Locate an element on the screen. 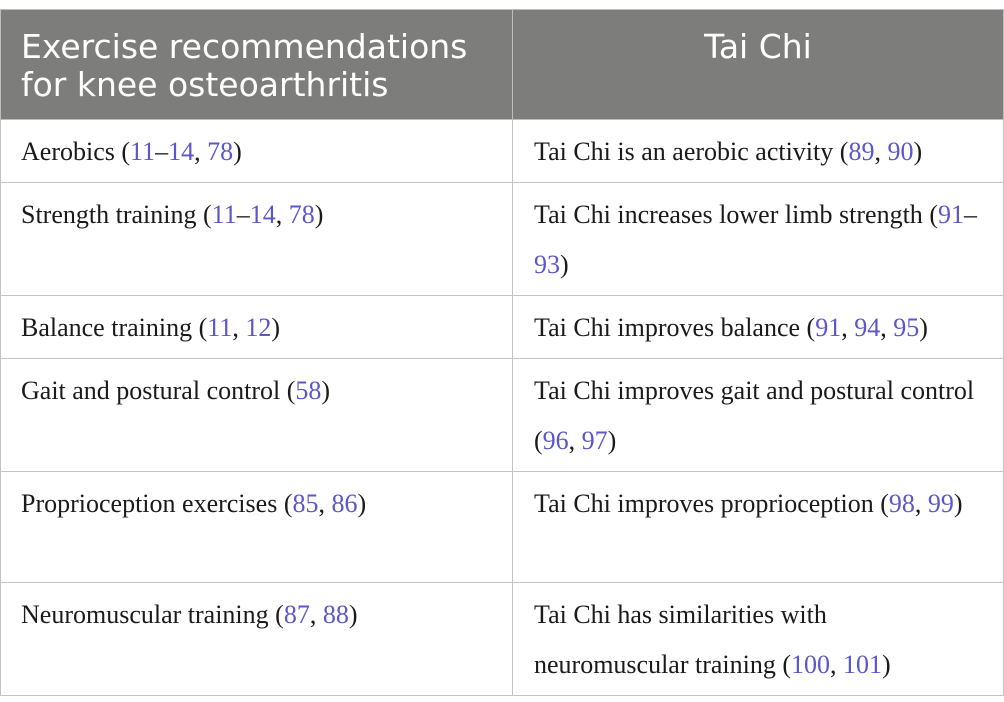  cell-text: Tai Chi increases lower limb strength is located at coordinates (732, 214).